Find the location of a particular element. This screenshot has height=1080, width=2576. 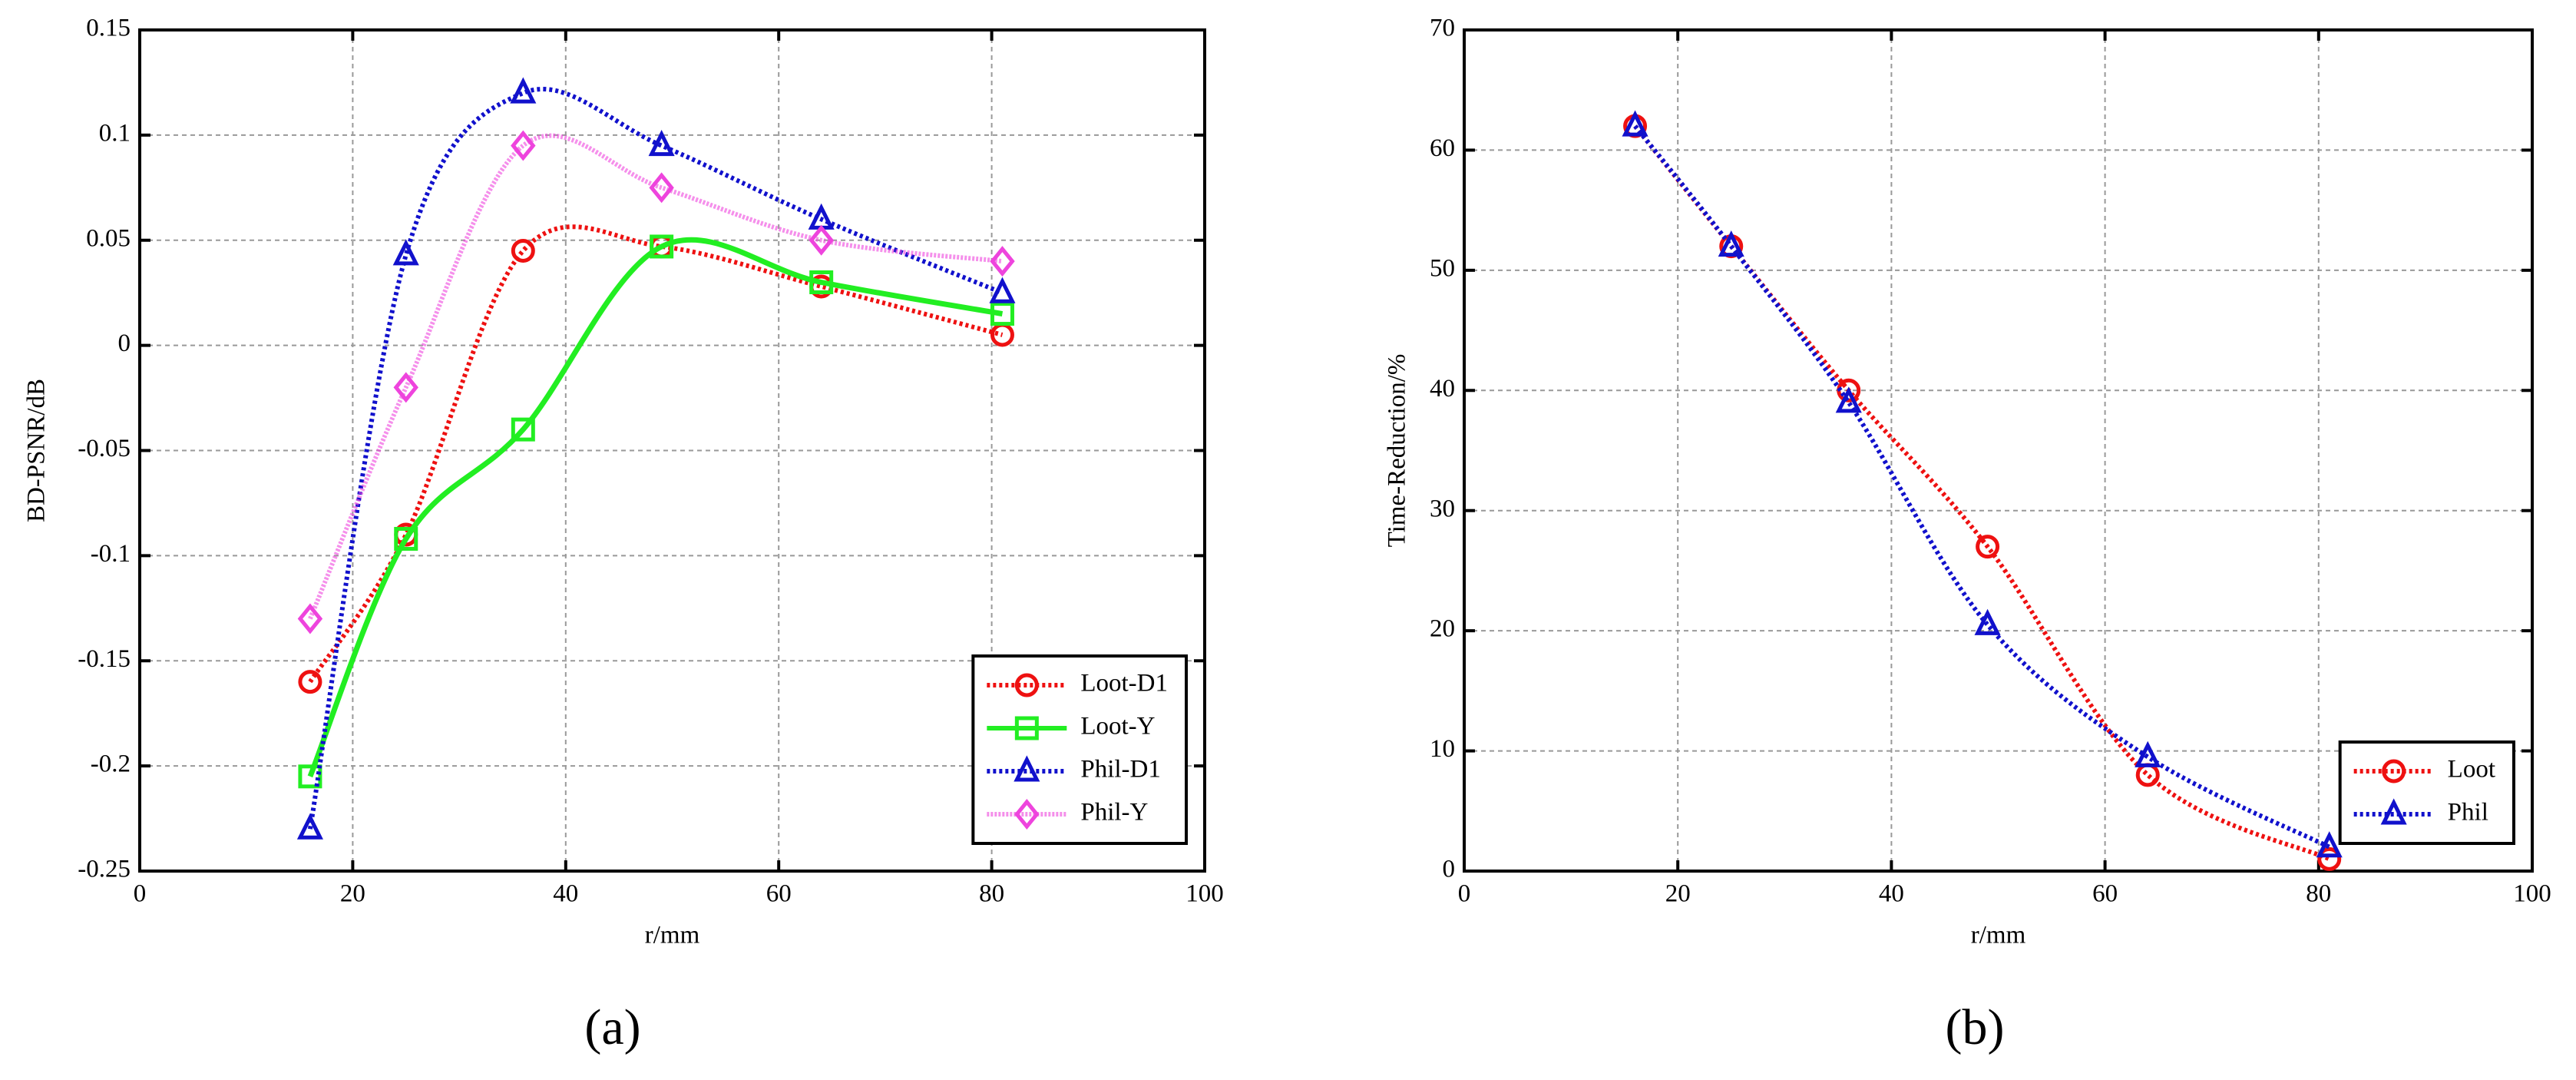

legend-label: Phil-D1 is located at coordinates (1120, 769).